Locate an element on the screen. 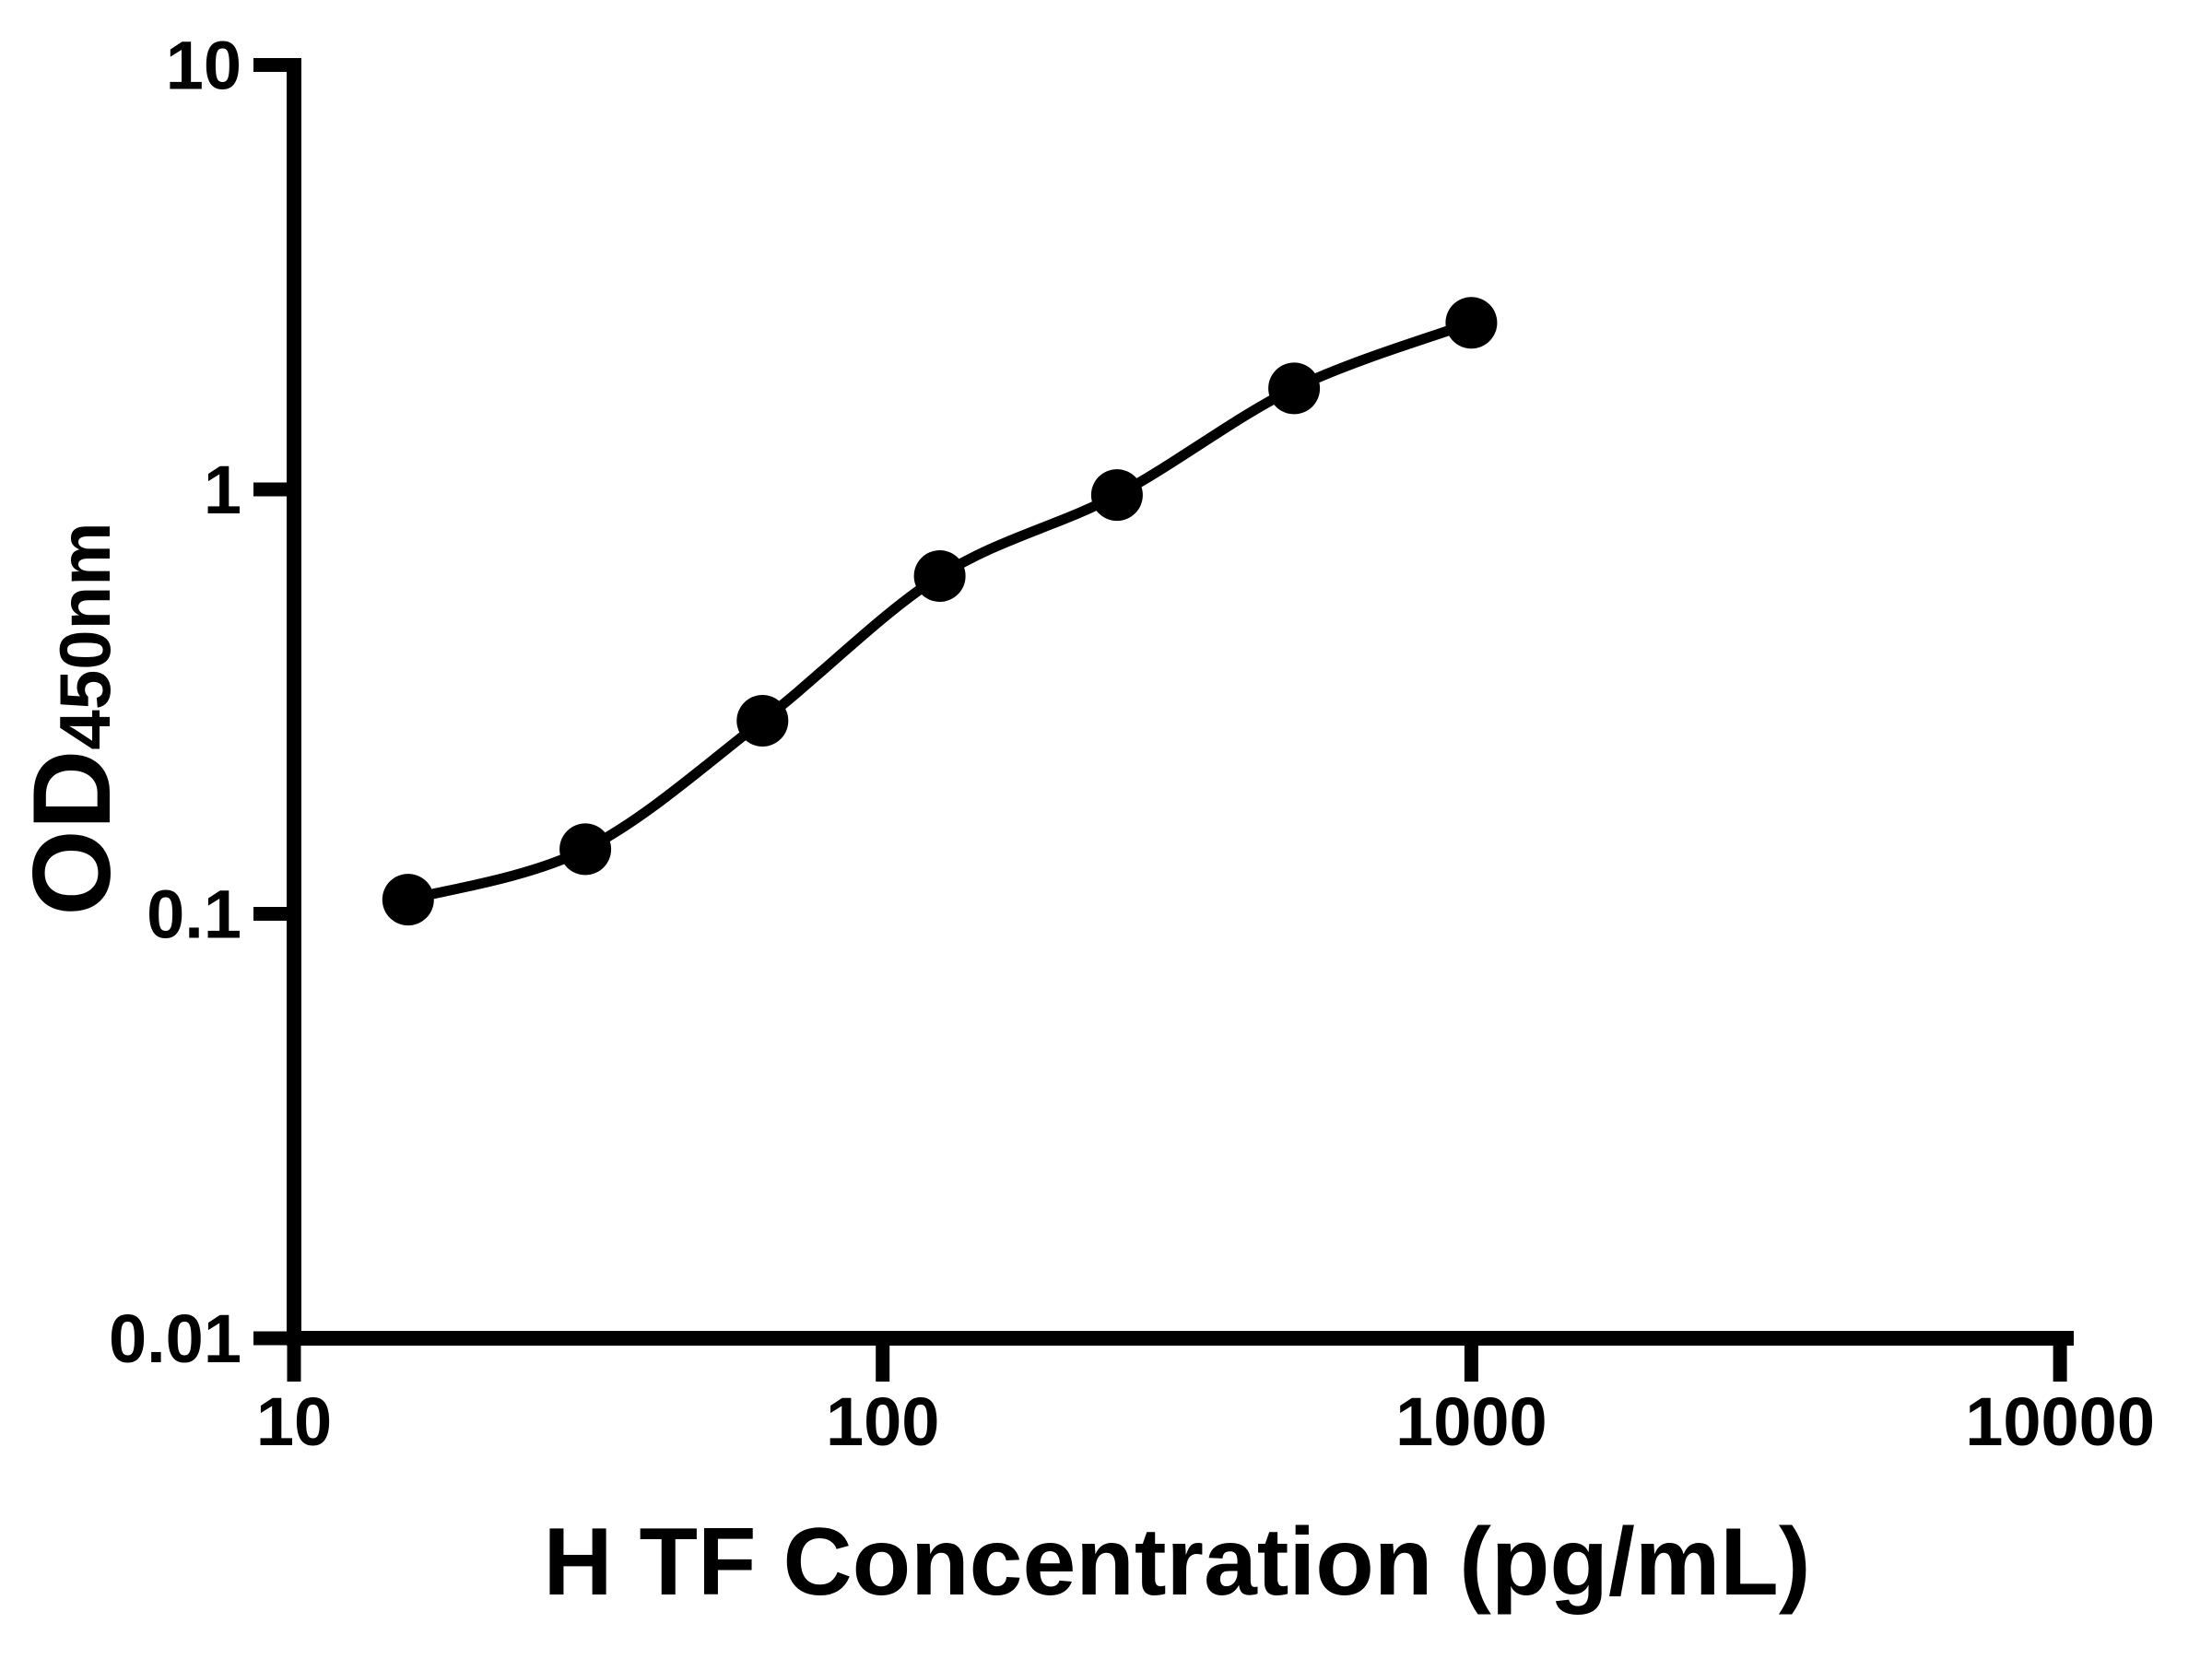 The image size is (2212, 1659). y-tick-label: 10 is located at coordinates (203, 66).